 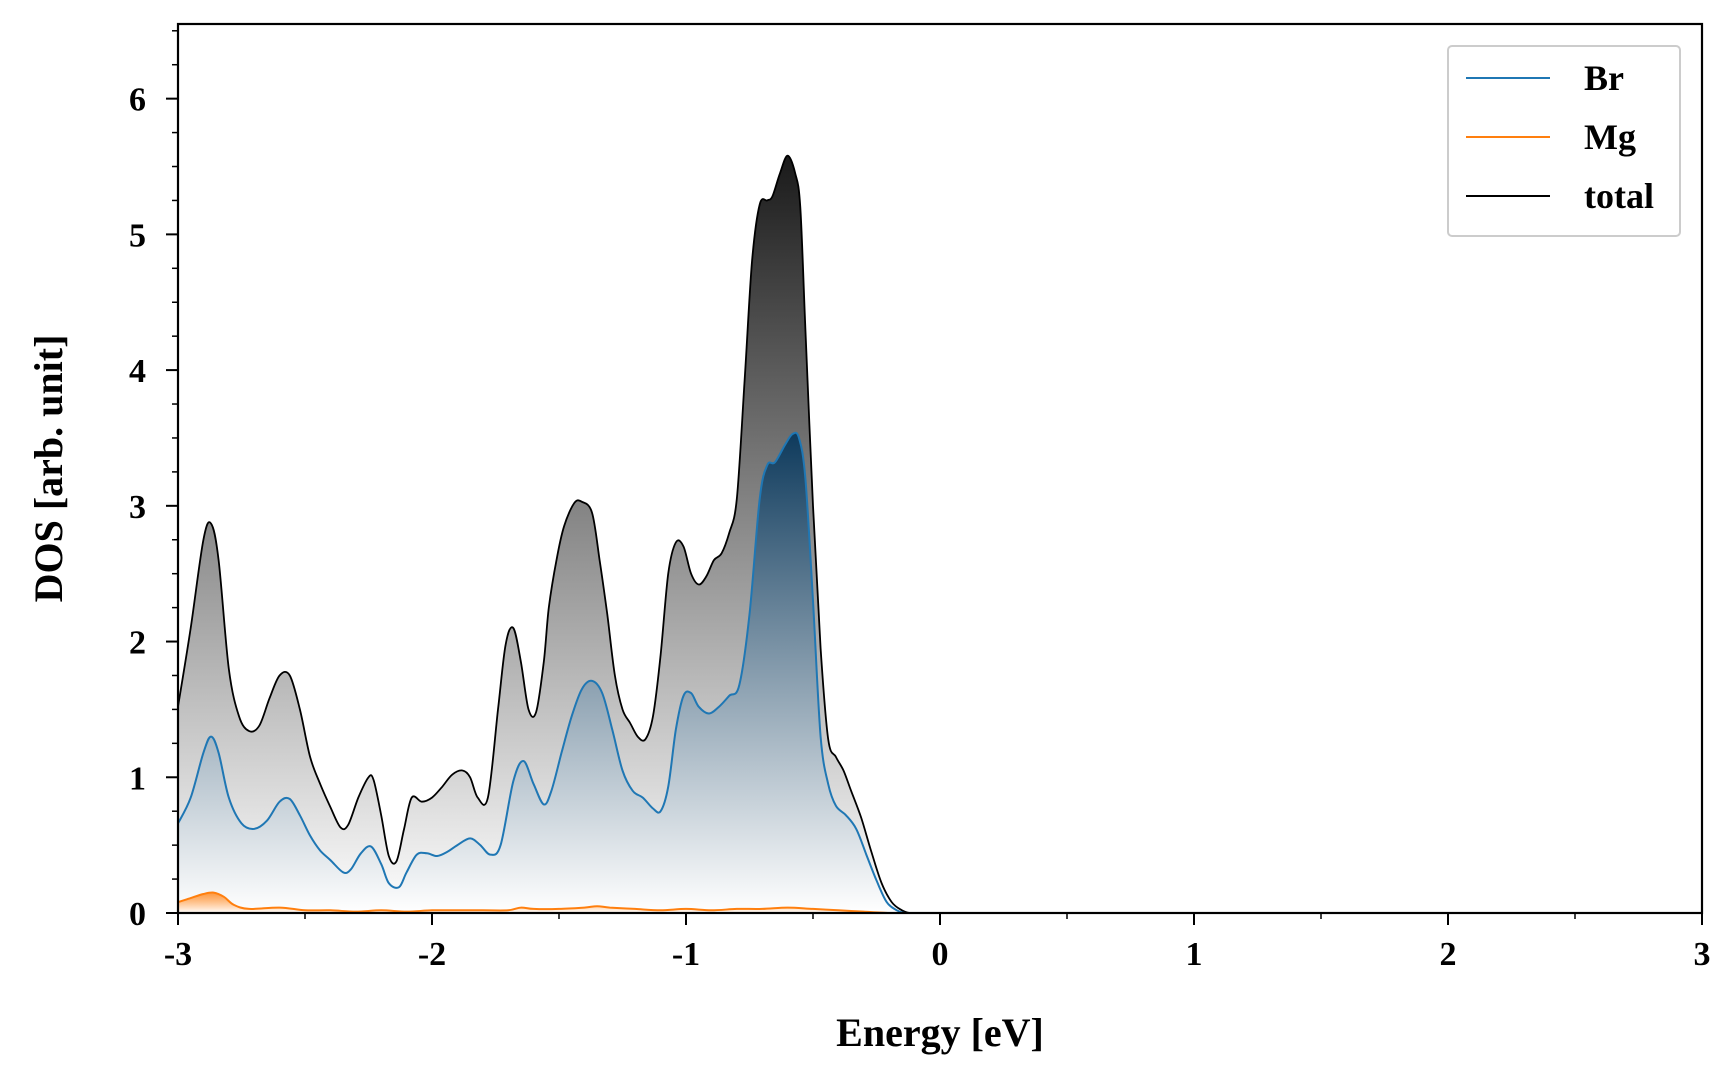 I want to click on x-axis-label: Energy [eV], so click(x=940, y=1032).